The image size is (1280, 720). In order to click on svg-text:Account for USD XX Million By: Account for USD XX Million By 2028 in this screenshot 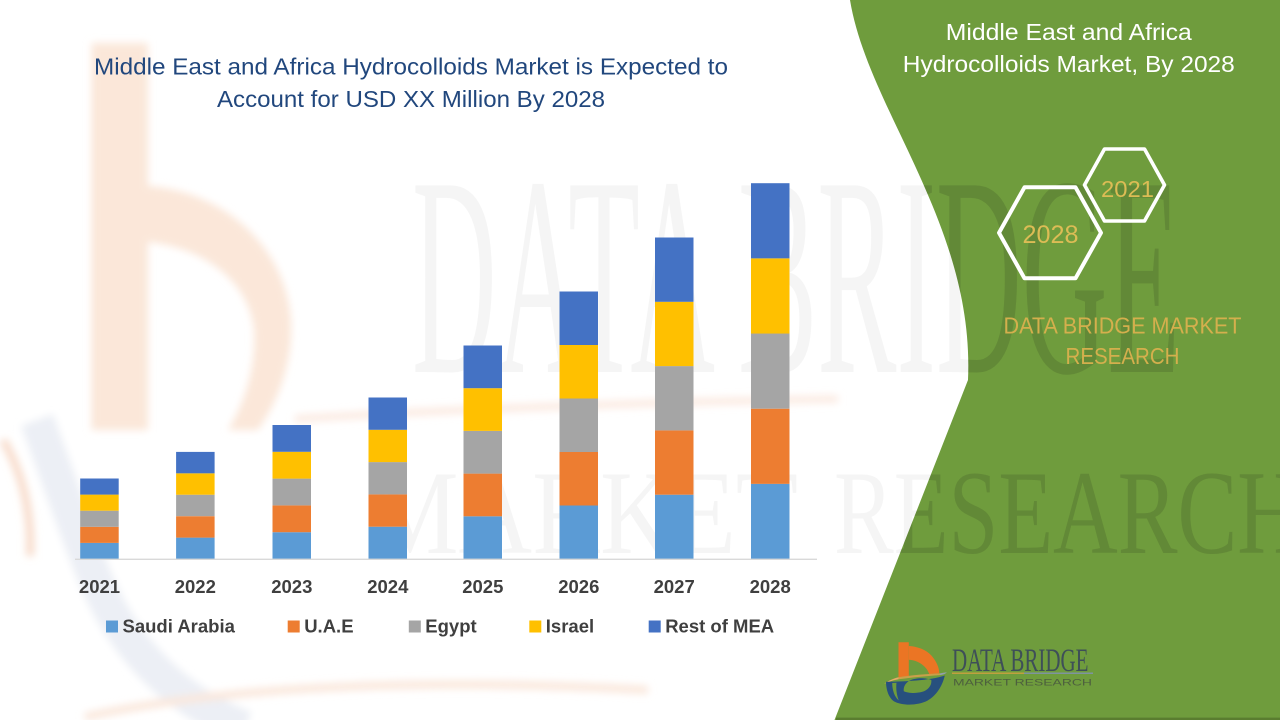, I will do `click(411, 99)`.